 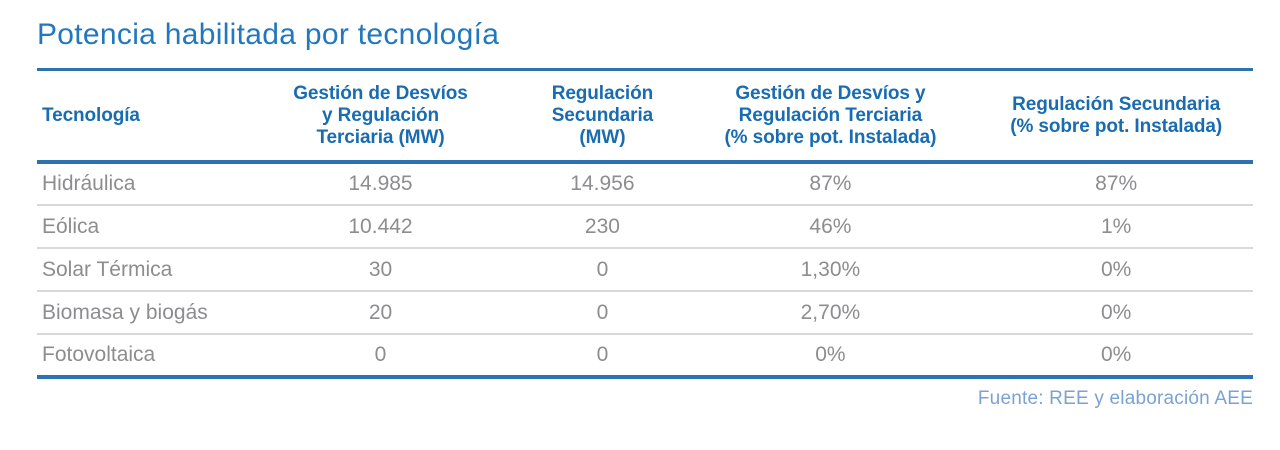 I want to click on technology-cell: Solar Térmica, so click(x=137, y=269).